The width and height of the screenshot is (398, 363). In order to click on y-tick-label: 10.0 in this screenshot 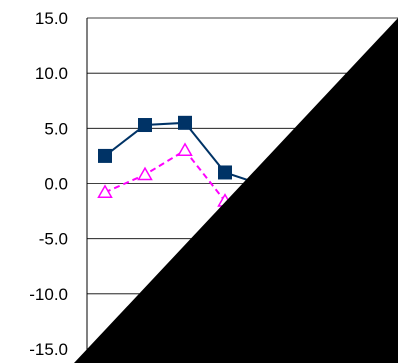, I will do `click(51, 73)`.